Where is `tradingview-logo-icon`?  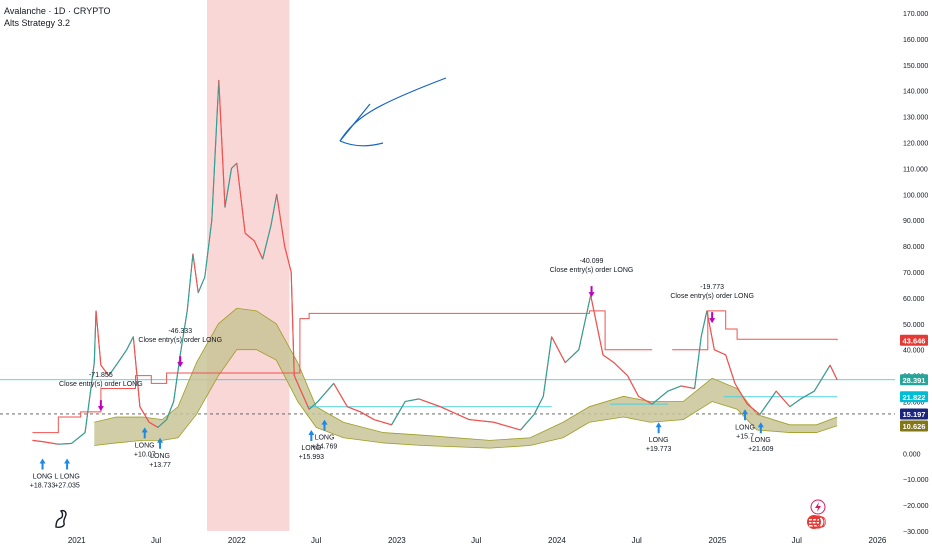
tradingview-logo-icon is located at coordinates (62, 518).